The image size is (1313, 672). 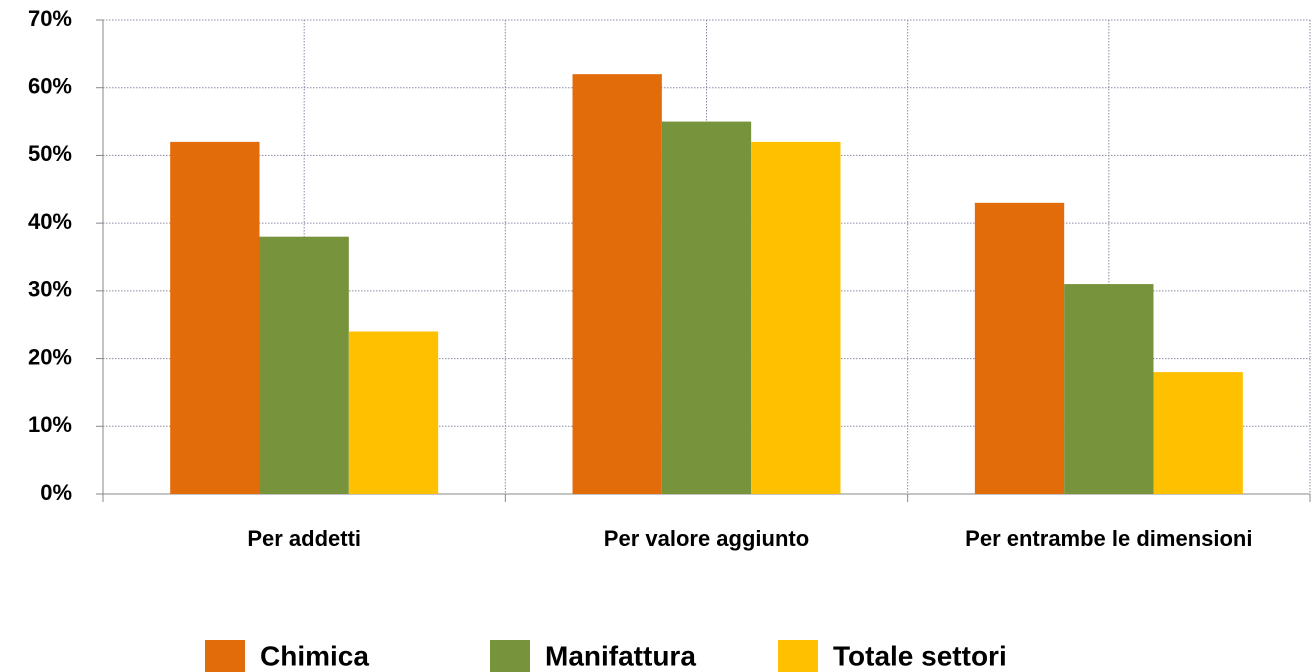 I want to click on y-tick-label: 30%, so click(x=50, y=289).